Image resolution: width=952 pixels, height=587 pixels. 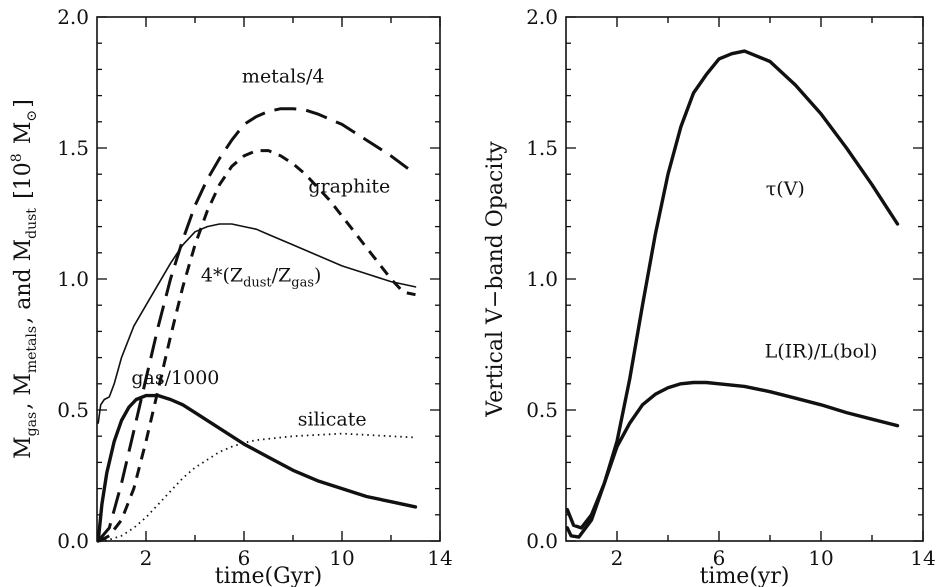 I want to click on right-y-tick-label: 1.0, so click(x=542, y=279).